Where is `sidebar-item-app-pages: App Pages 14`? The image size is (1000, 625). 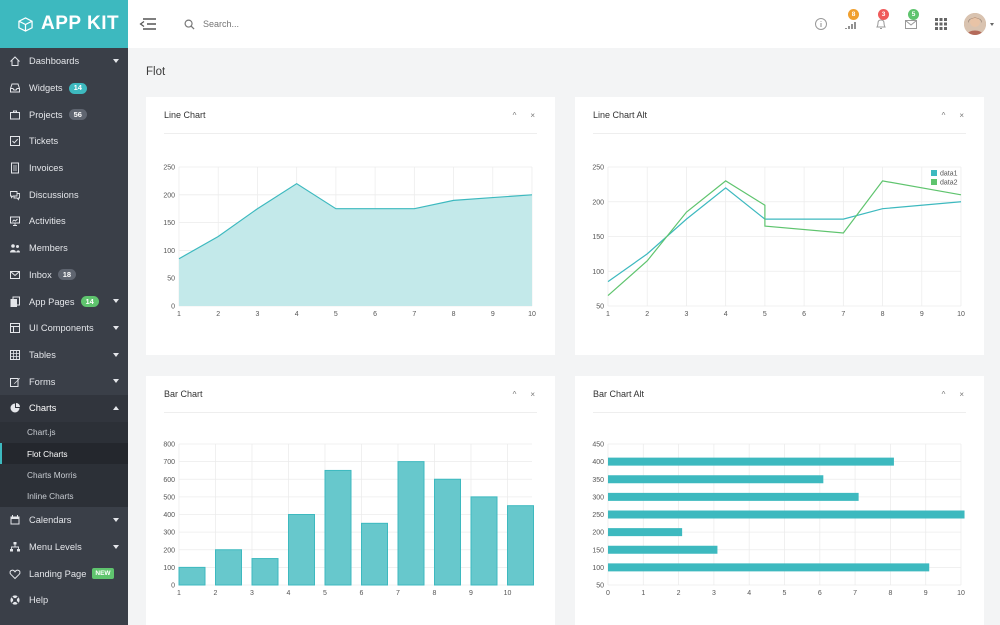 sidebar-item-app-pages: App Pages 14 is located at coordinates (64, 301).